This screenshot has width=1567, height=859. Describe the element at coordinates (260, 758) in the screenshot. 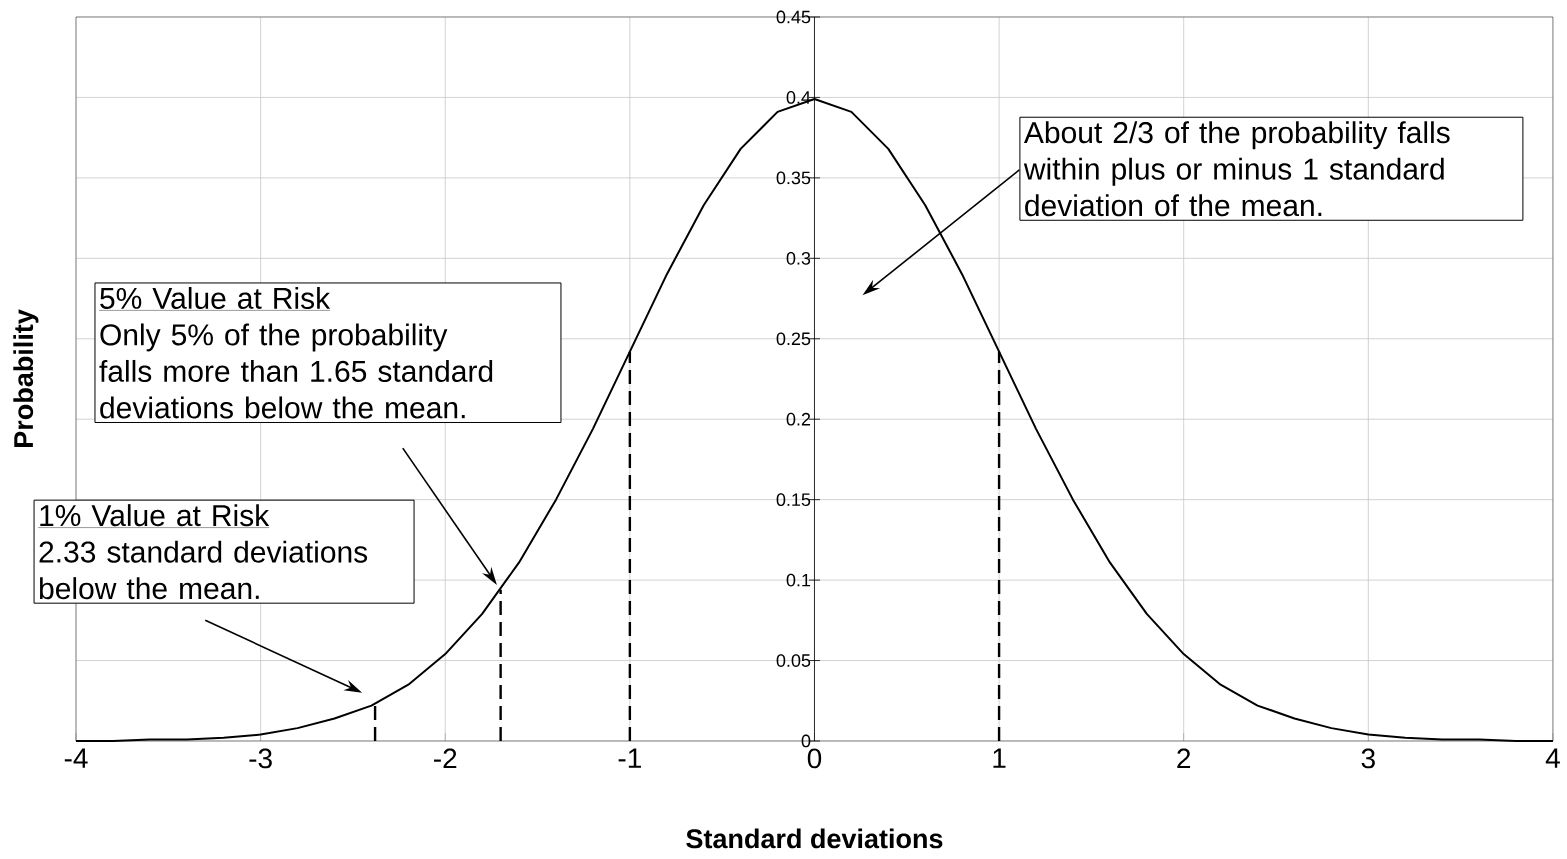

I see `x-tick-label: -3` at that location.